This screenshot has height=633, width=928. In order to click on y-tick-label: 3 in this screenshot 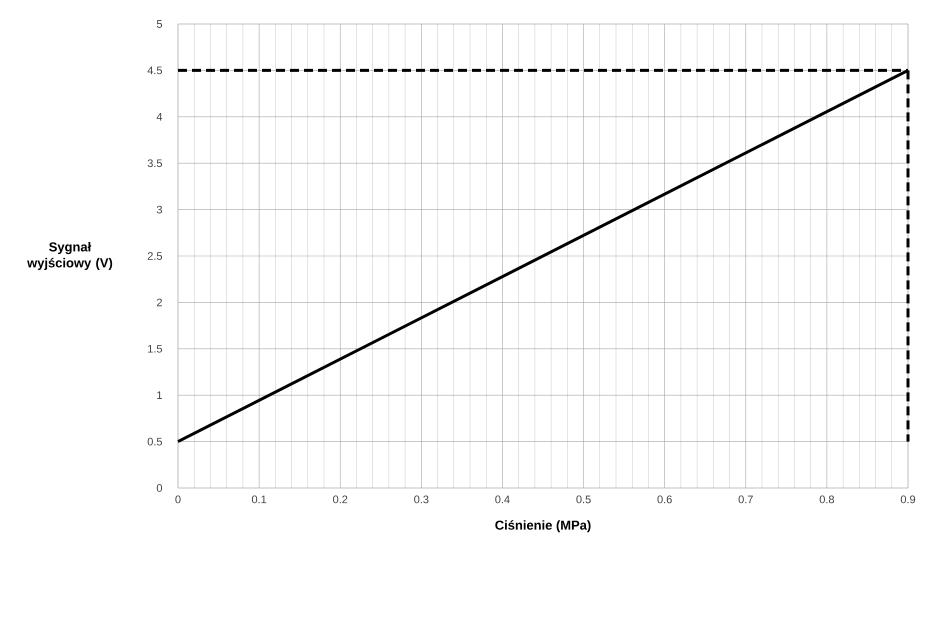, I will do `click(159, 210)`.